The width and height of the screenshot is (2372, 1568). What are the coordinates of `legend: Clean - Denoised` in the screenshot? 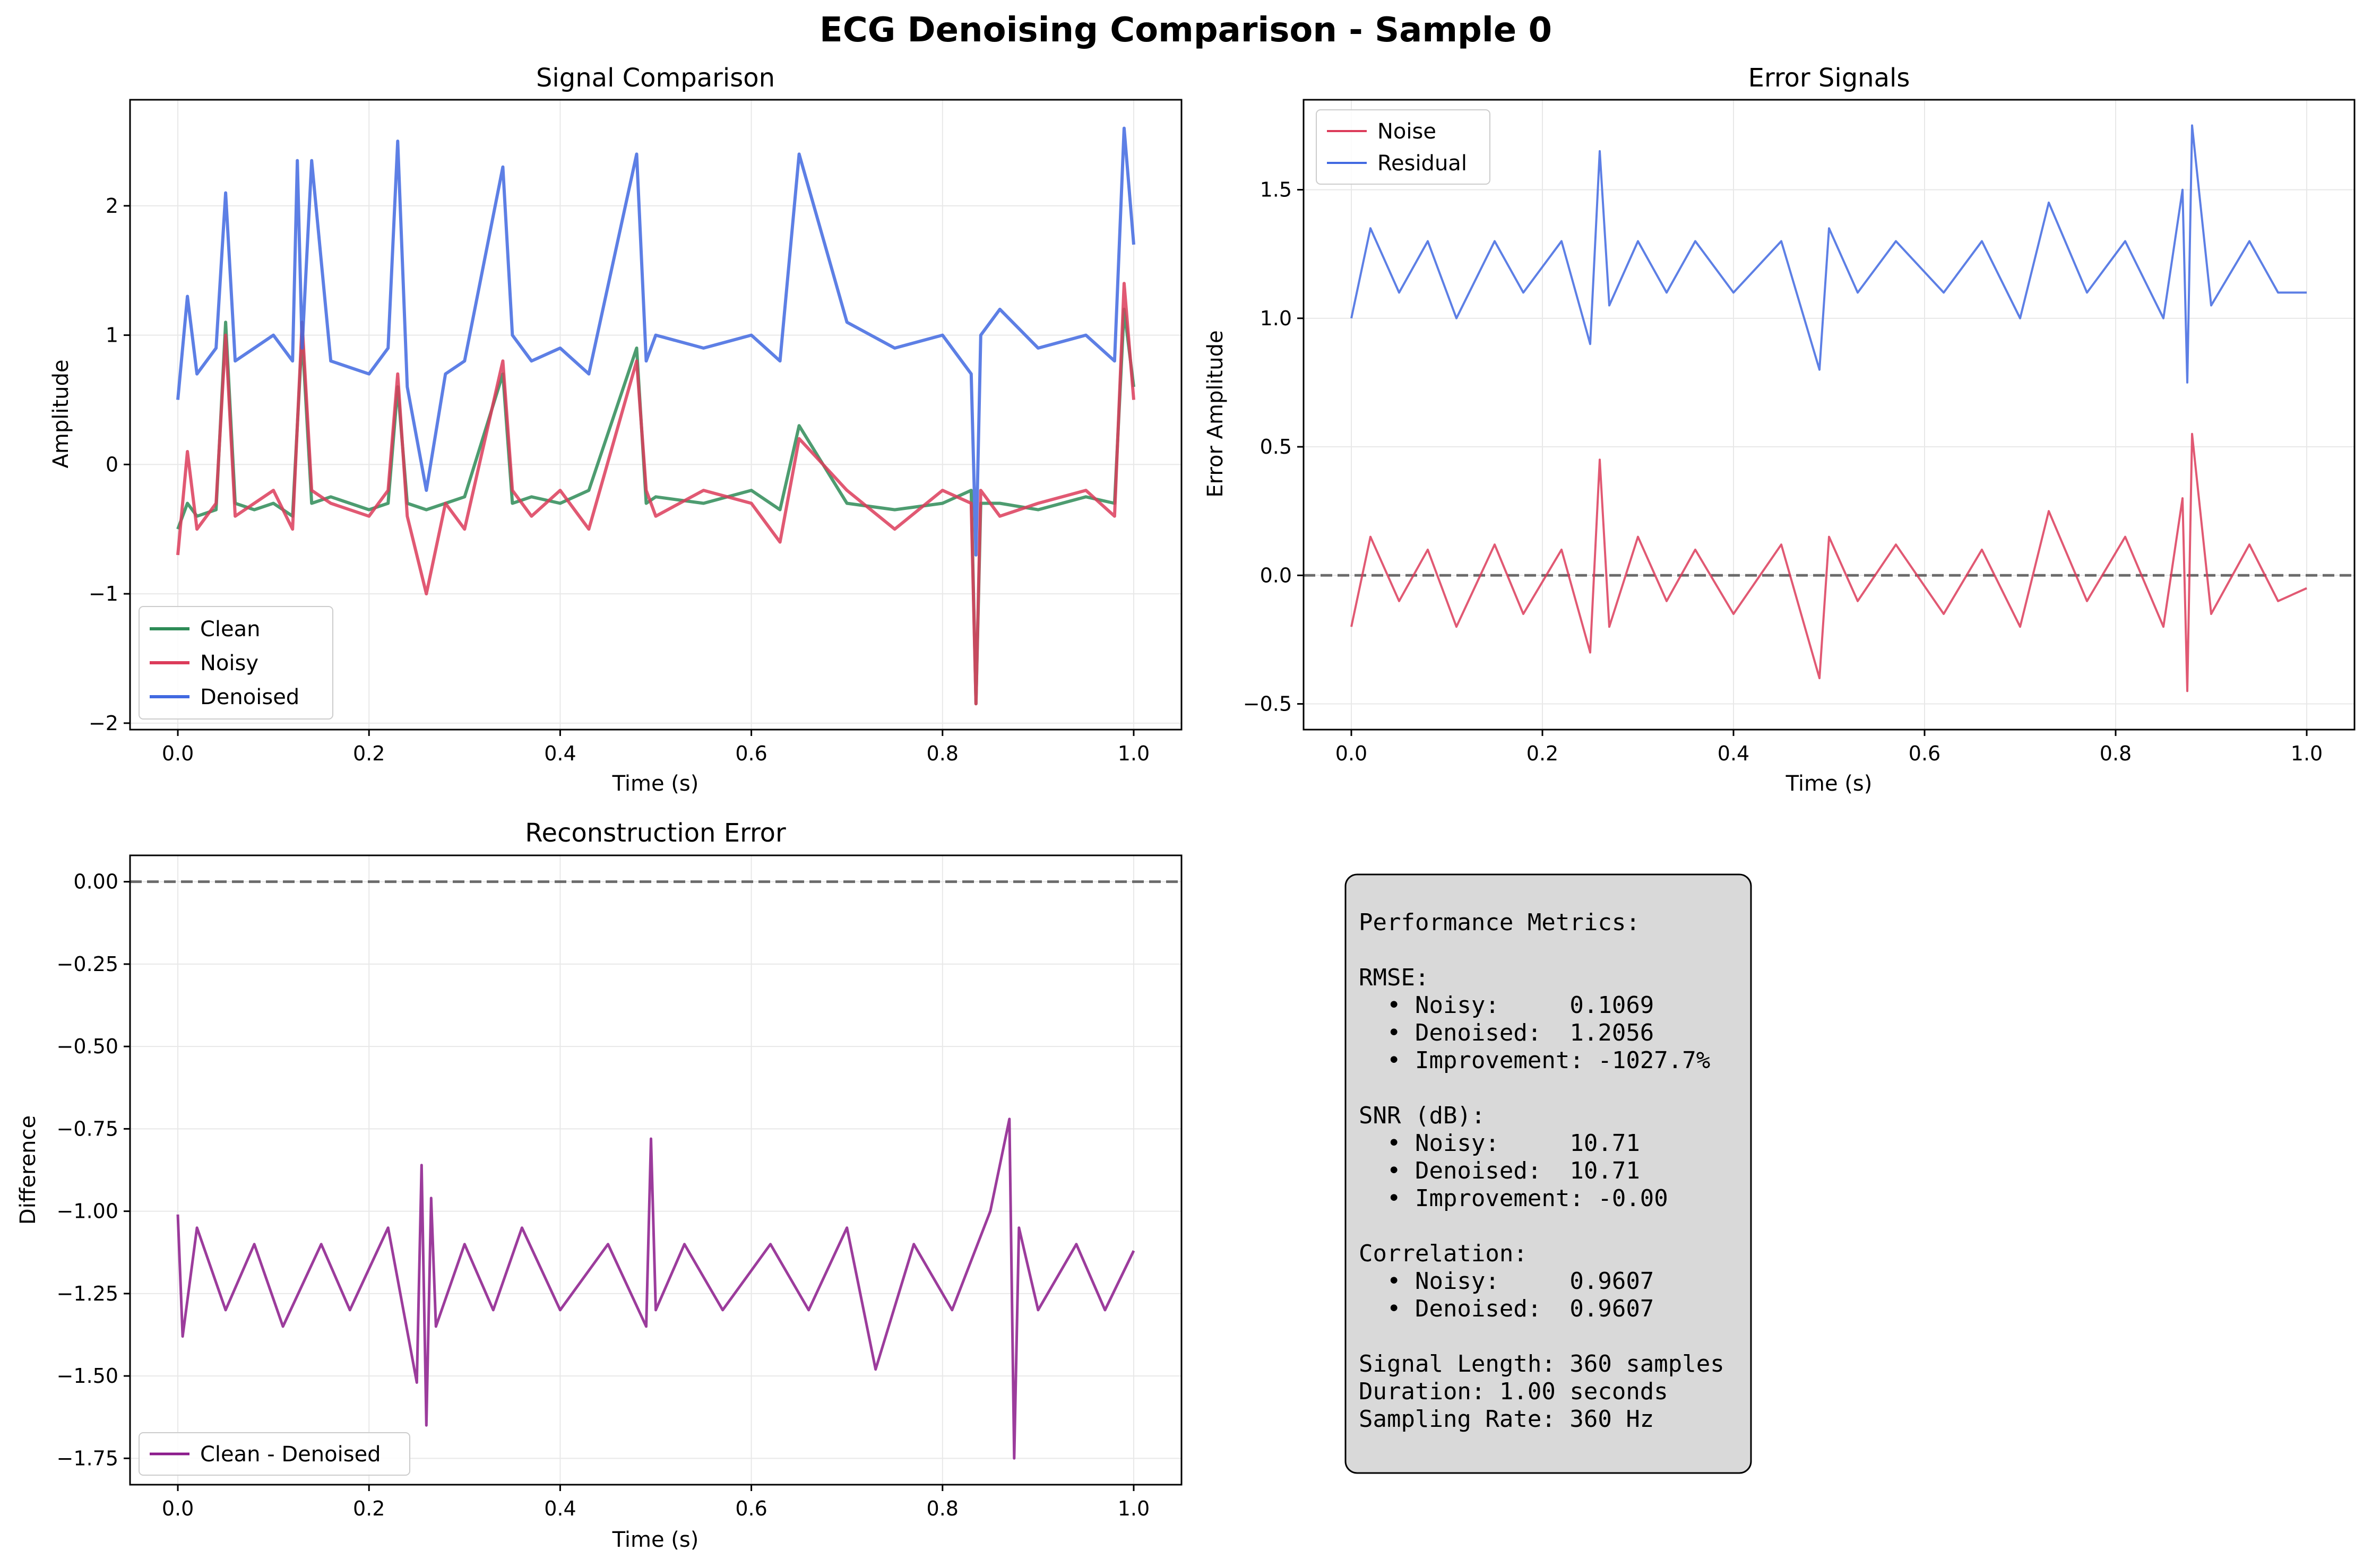 It's located at (274, 1454).